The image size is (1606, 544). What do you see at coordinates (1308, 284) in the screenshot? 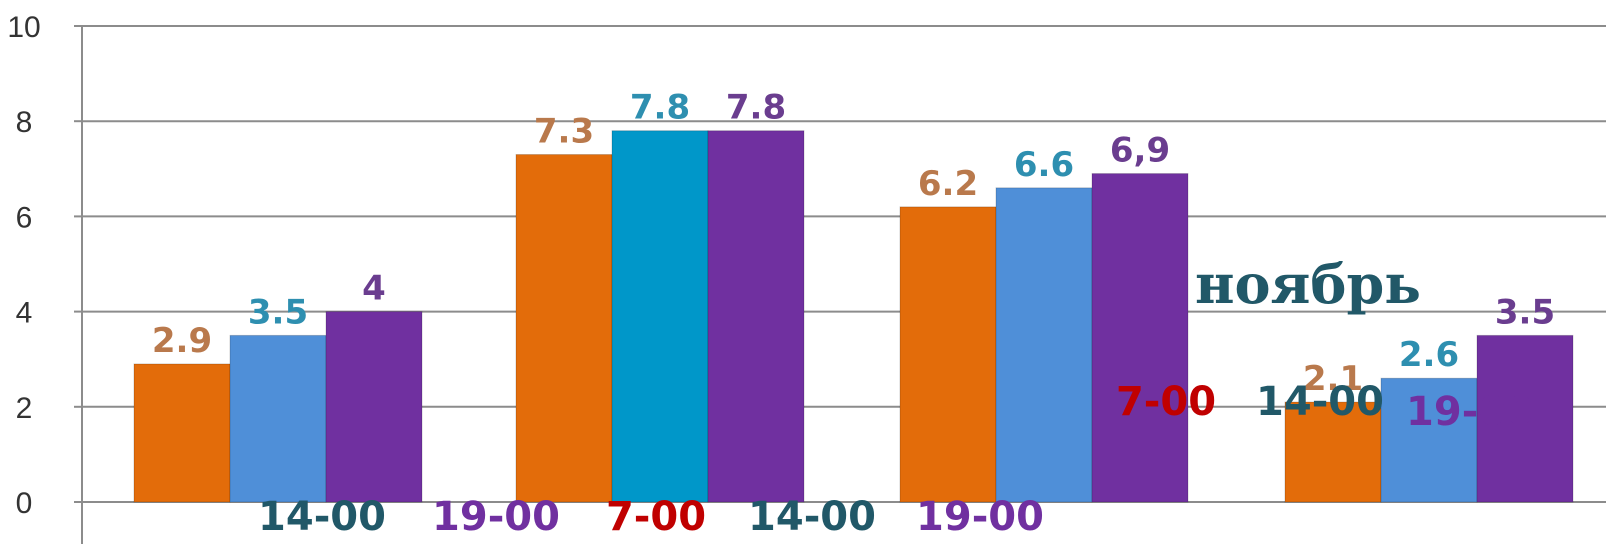
I see `month-annotation: ноябрь` at bounding box center [1308, 284].